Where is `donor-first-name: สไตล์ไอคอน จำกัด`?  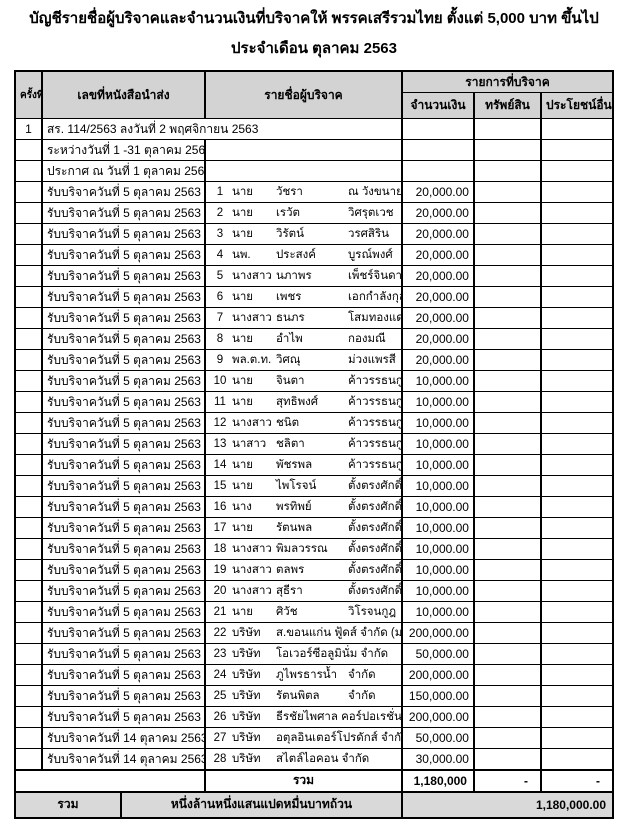
donor-first-name: สไตล์ไอคอน จำกัด is located at coordinates (322, 759).